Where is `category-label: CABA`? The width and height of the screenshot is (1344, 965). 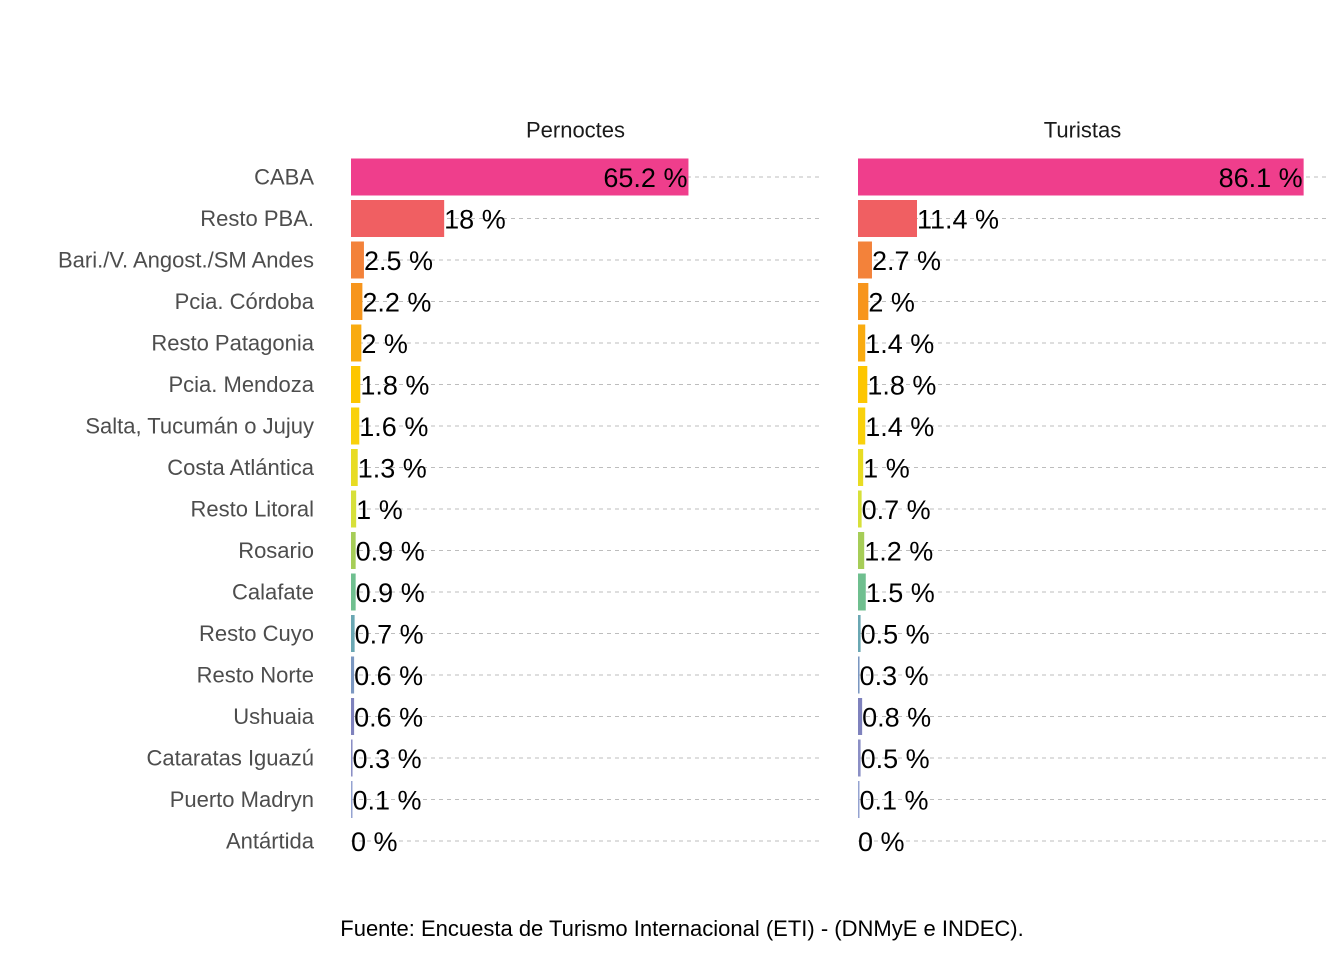 category-label: CABA is located at coordinates (284, 177).